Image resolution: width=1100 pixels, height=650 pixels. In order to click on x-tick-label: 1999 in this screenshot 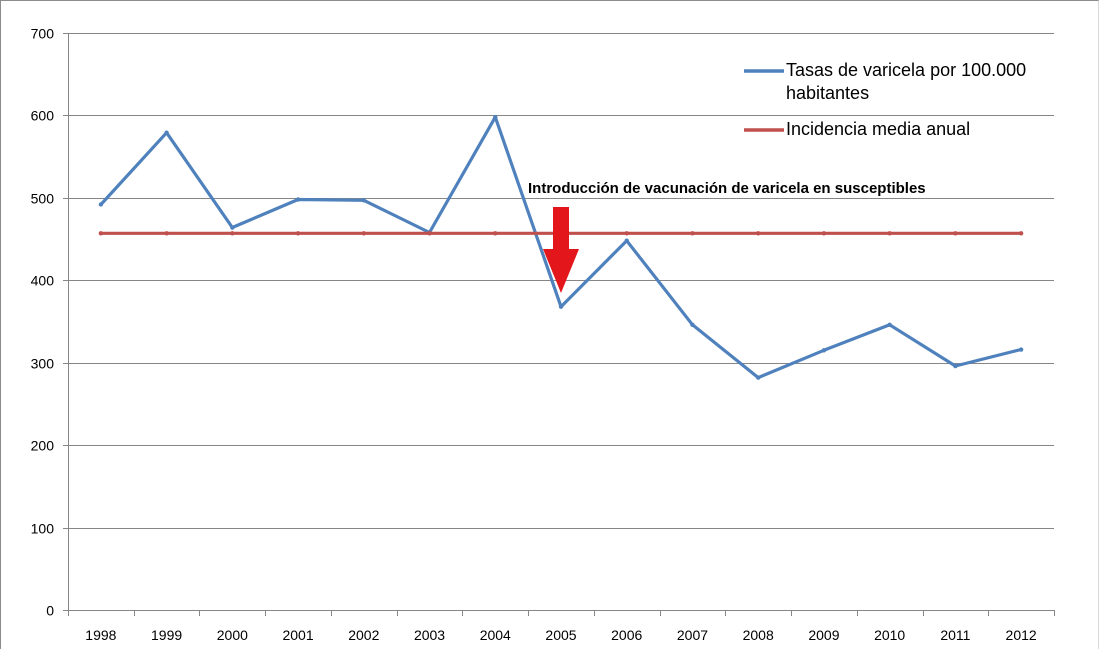, I will do `click(166, 635)`.